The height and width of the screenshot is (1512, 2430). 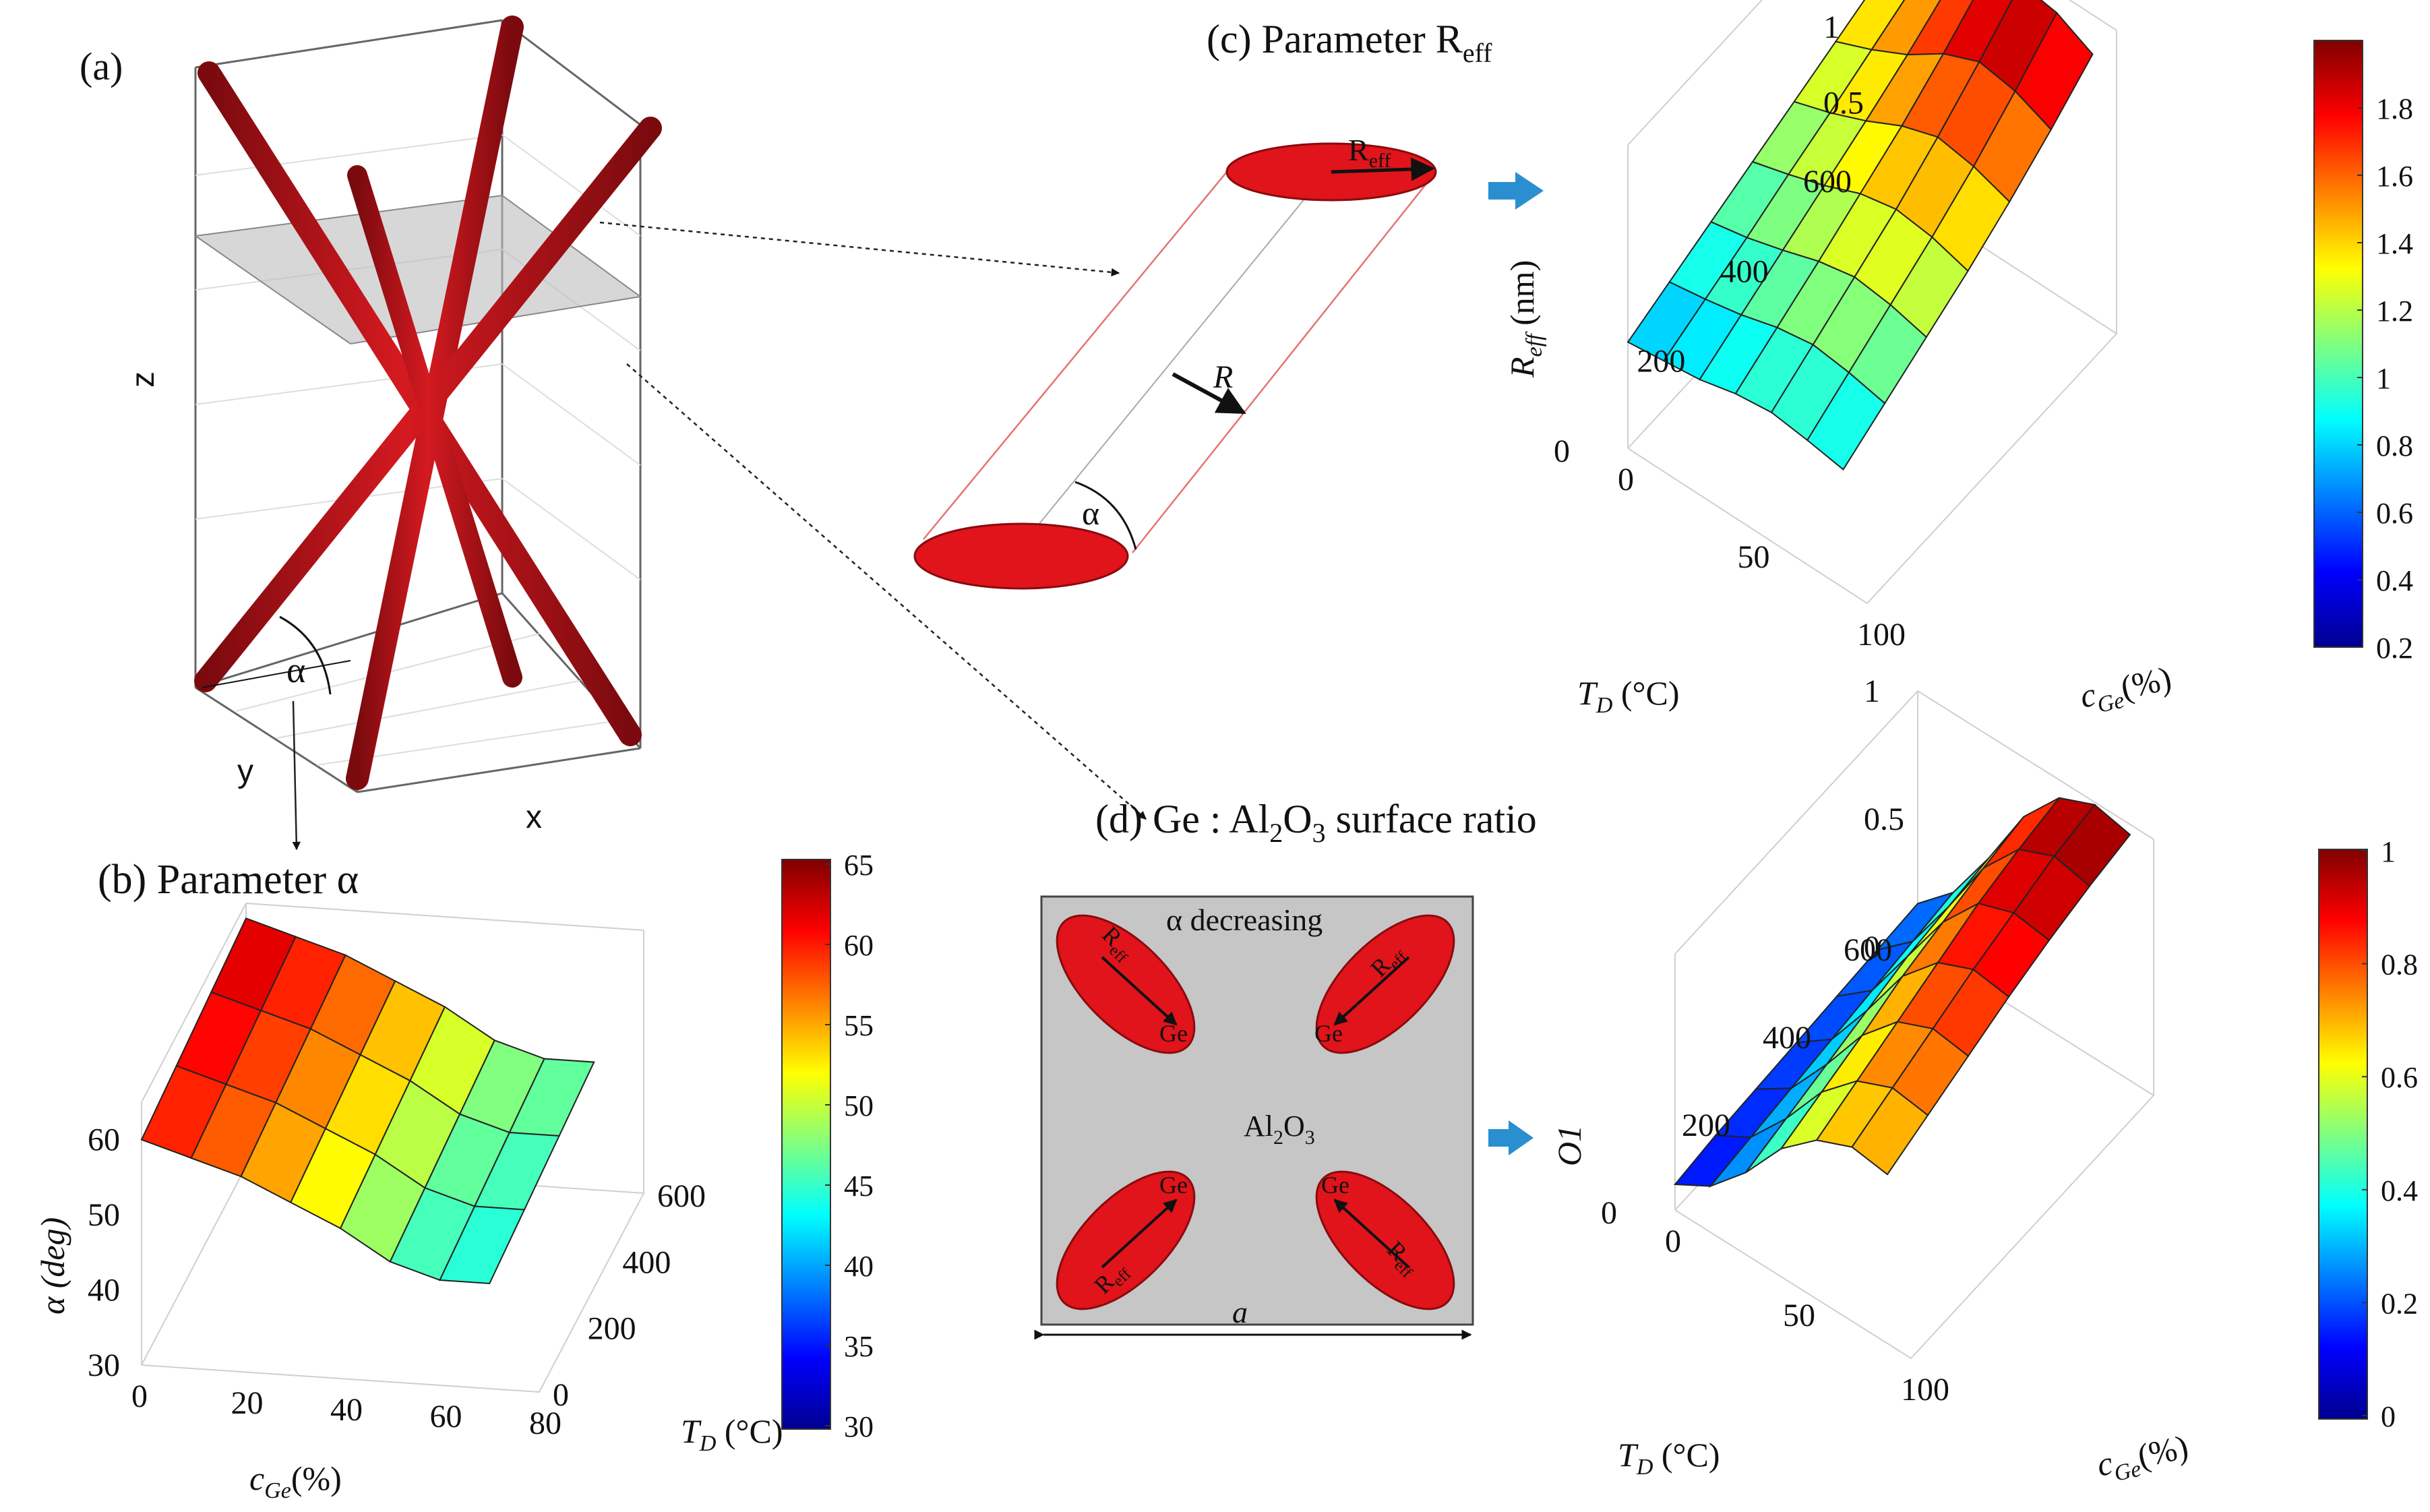 I want to click on x-tick-label: 40, so click(x=346, y=1410).